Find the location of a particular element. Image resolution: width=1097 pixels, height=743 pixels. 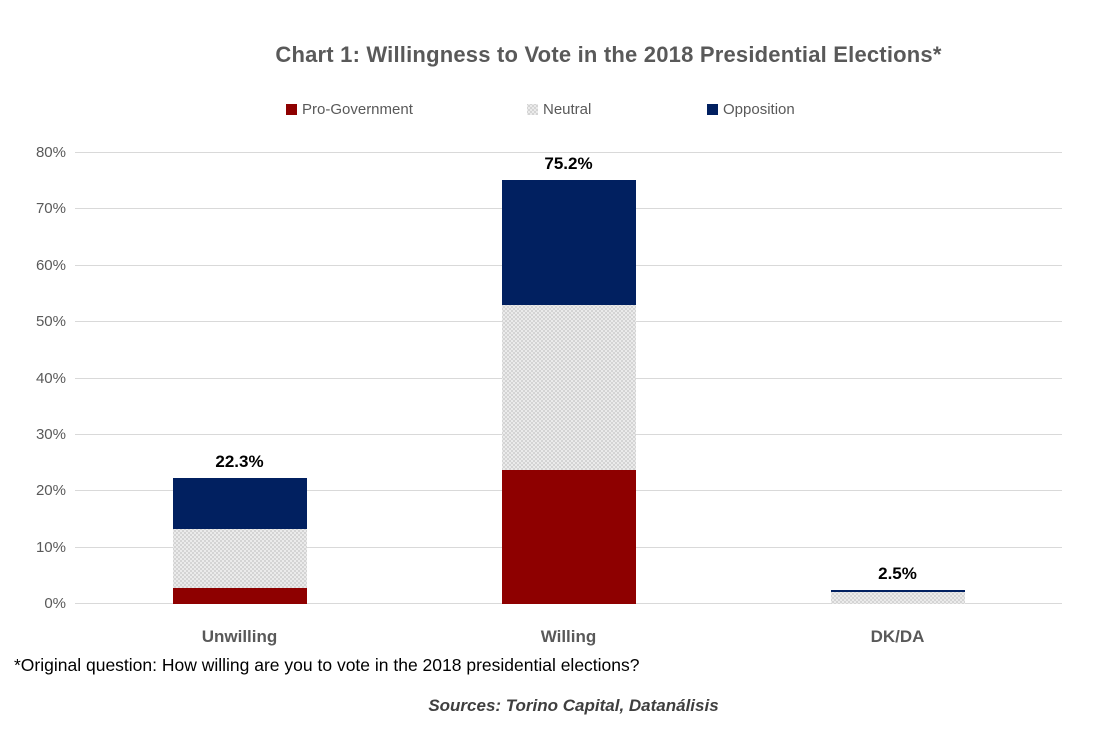

y-axis-tick-label: 80% is located at coordinates (50, 152).